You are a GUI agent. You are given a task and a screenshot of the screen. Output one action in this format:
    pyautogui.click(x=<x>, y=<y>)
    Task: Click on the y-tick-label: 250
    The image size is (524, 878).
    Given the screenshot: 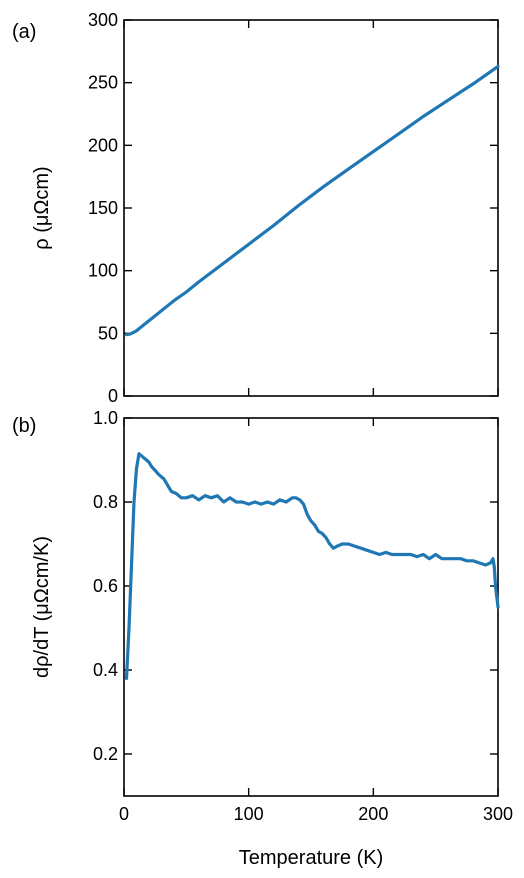 What is the action you would take?
    pyautogui.click(x=103, y=83)
    